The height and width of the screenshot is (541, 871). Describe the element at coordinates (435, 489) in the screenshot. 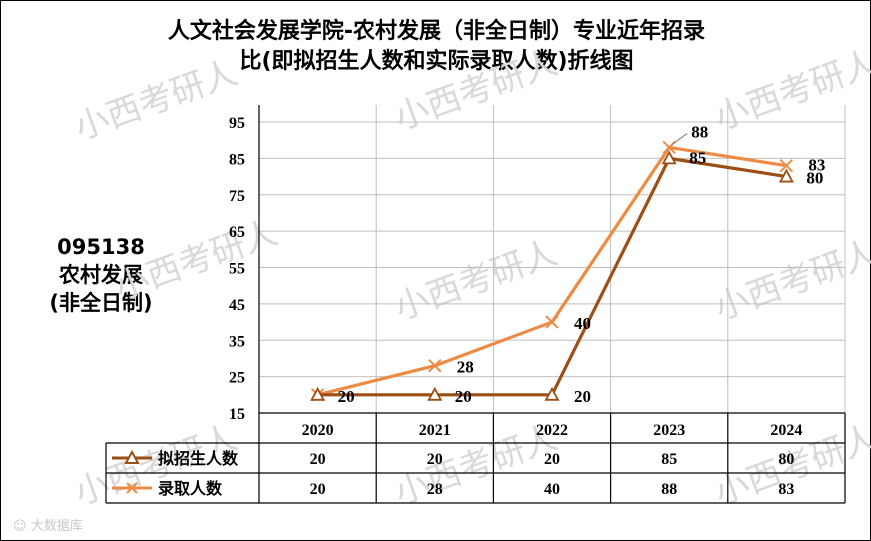

I see `table-cell: 28` at that location.